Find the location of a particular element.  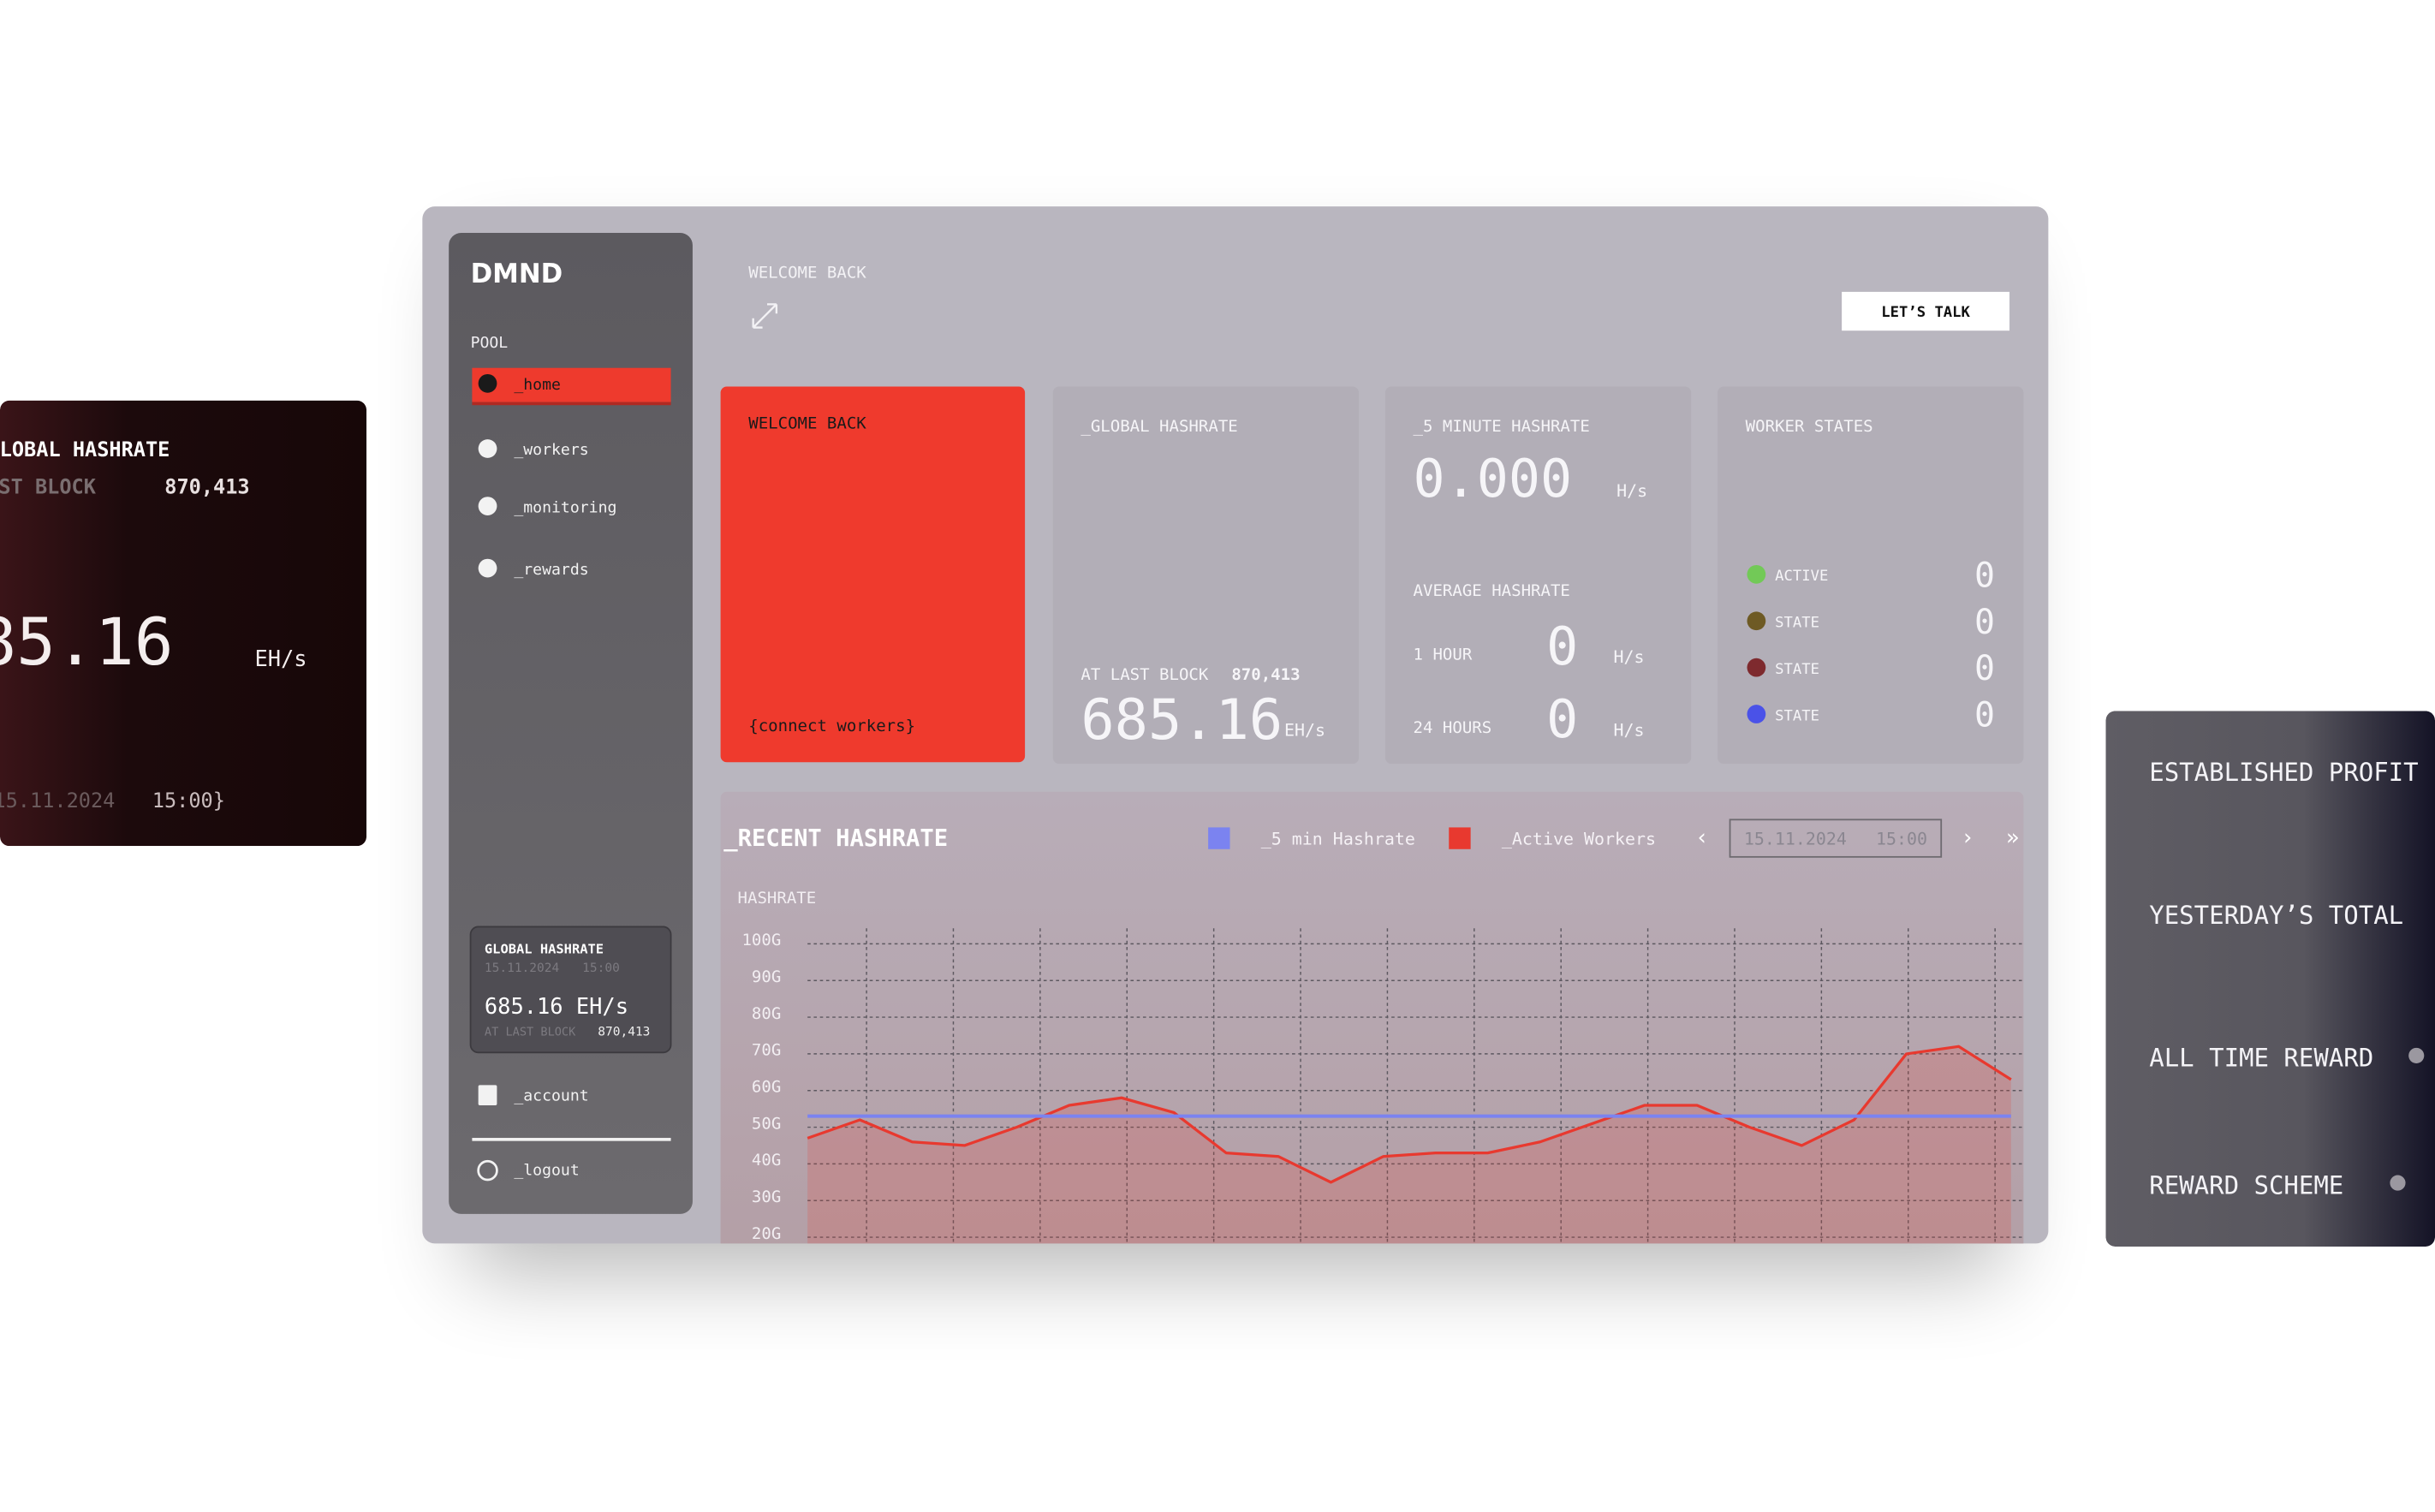

y-tick-label: 40G is located at coordinates (766, 1160).